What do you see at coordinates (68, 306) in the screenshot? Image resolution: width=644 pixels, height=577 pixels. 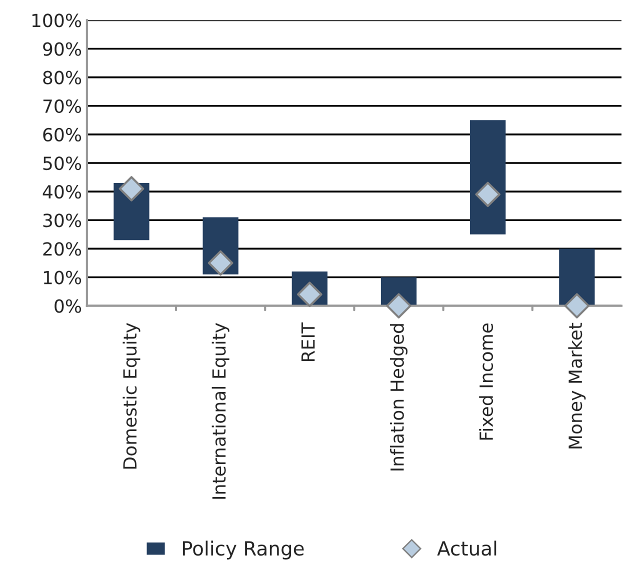 I see `y-tick-label: 0%` at bounding box center [68, 306].